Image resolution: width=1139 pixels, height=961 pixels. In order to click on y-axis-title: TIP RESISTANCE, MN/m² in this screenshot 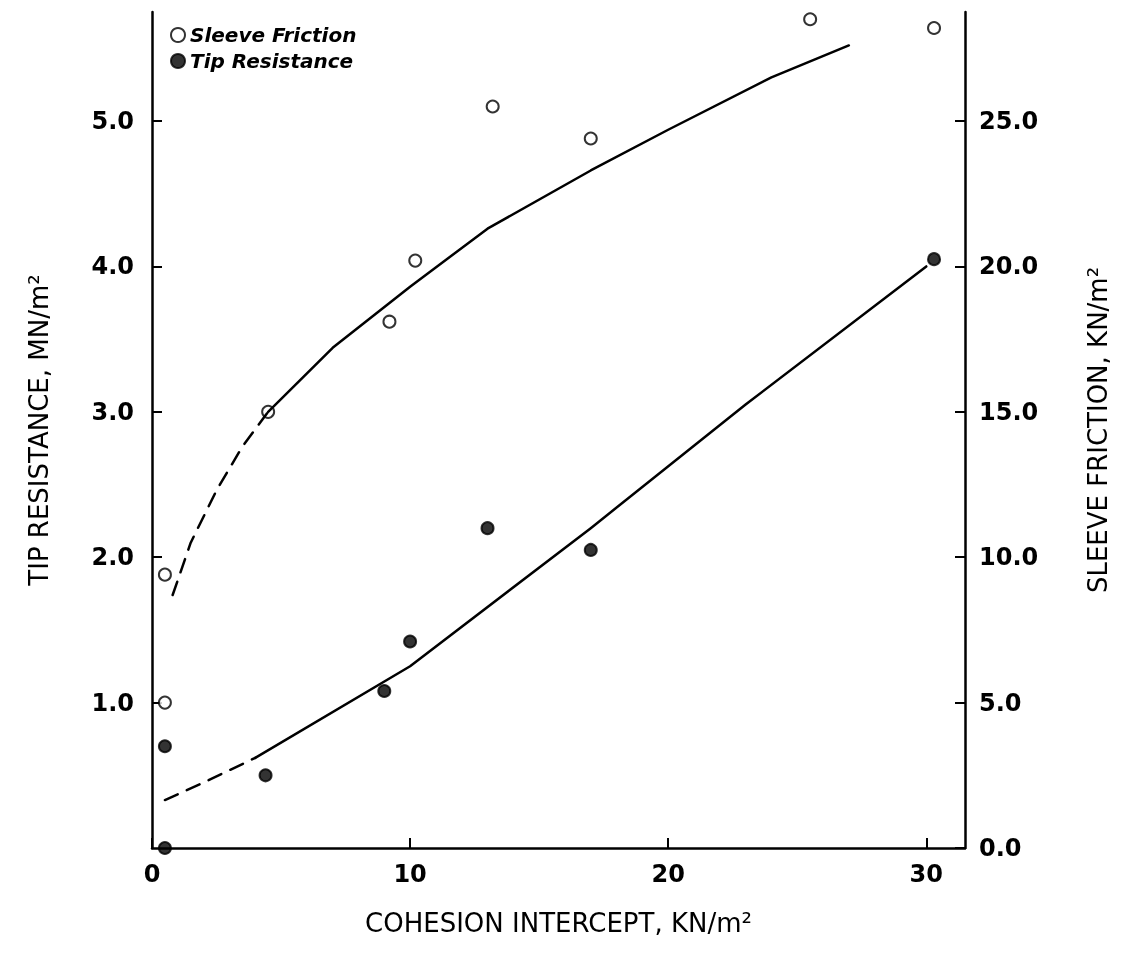, I will do `click(39, 430)`.